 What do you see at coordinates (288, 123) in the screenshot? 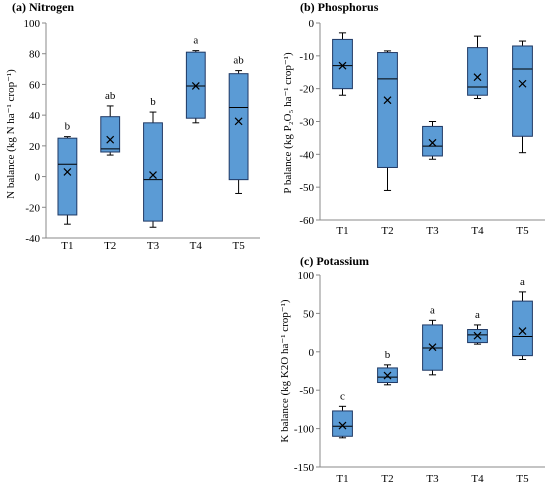
I see `y-axis-label: P balance (kg P₂O₅ ha⁻¹ crop⁻¹)` at bounding box center [288, 123].